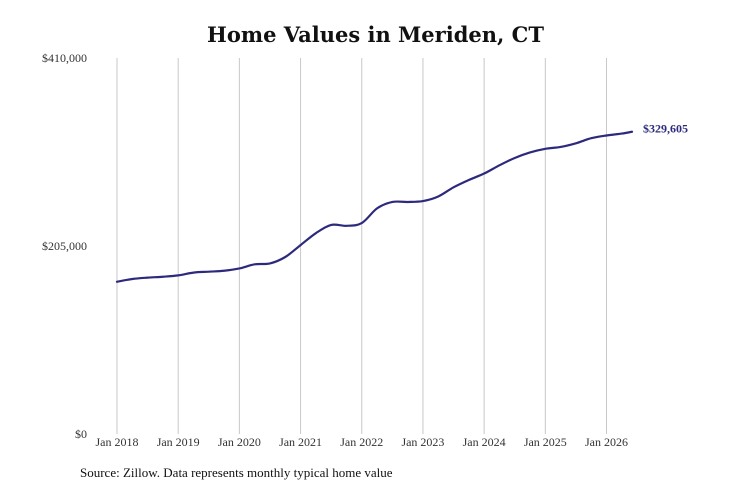 The image size is (731, 487). What do you see at coordinates (375, 34) in the screenshot?
I see `chart-title: Home Values in Meriden, CT` at bounding box center [375, 34].